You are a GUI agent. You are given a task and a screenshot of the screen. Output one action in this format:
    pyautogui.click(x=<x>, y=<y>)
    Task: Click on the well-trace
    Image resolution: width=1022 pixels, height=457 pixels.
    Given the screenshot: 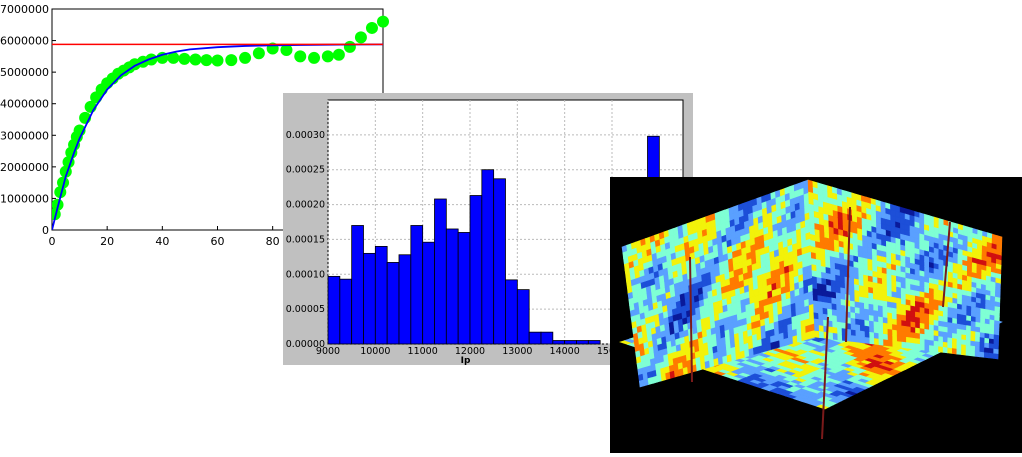 What is the action you would take?
    pyautogui.click(x=691, y=319)
    